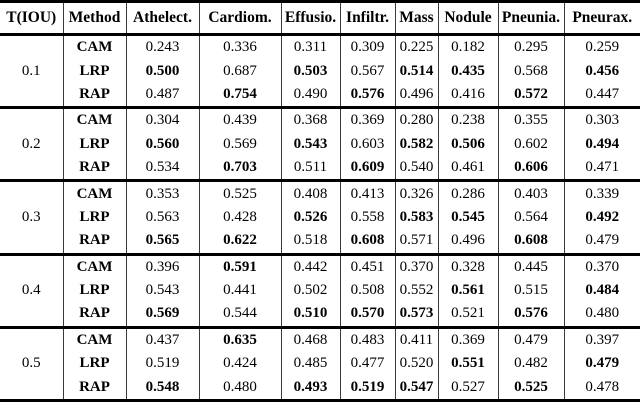 Image resolution: width=640 pixels, height=406 pixels. What do you see at coordinates (310, 388) in the screenshot?
I see `value-cell: 0.493` at bounding box center [310, 388].